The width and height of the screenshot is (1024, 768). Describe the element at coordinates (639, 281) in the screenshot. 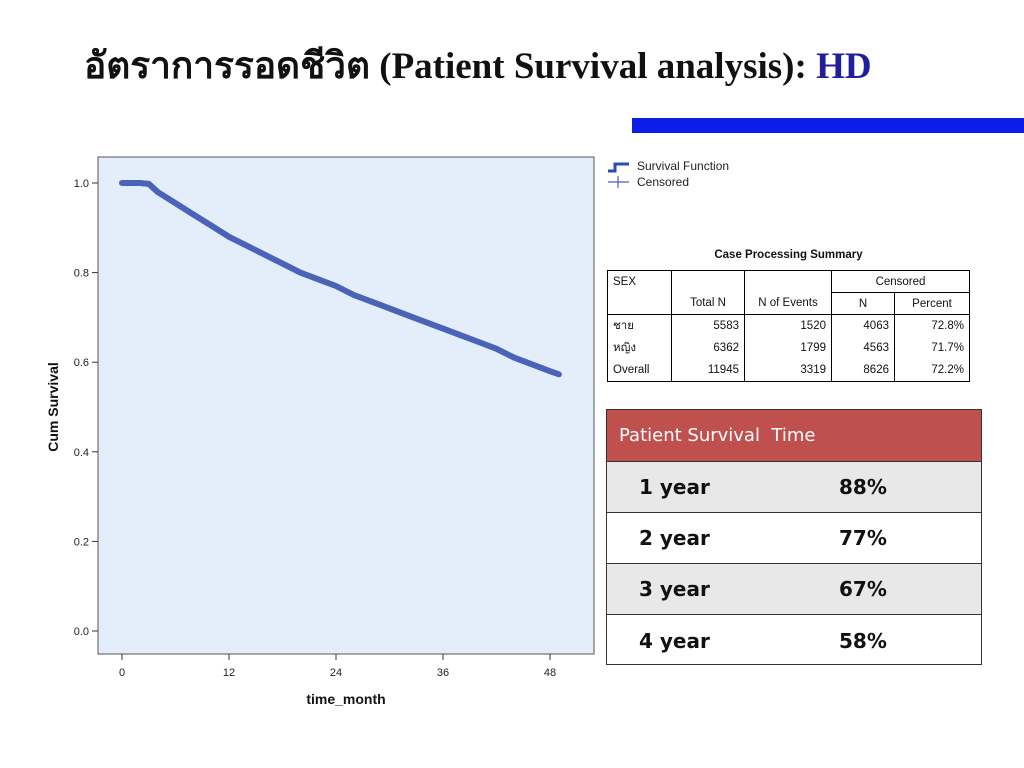

I see `sex-header: SEX` at that location.